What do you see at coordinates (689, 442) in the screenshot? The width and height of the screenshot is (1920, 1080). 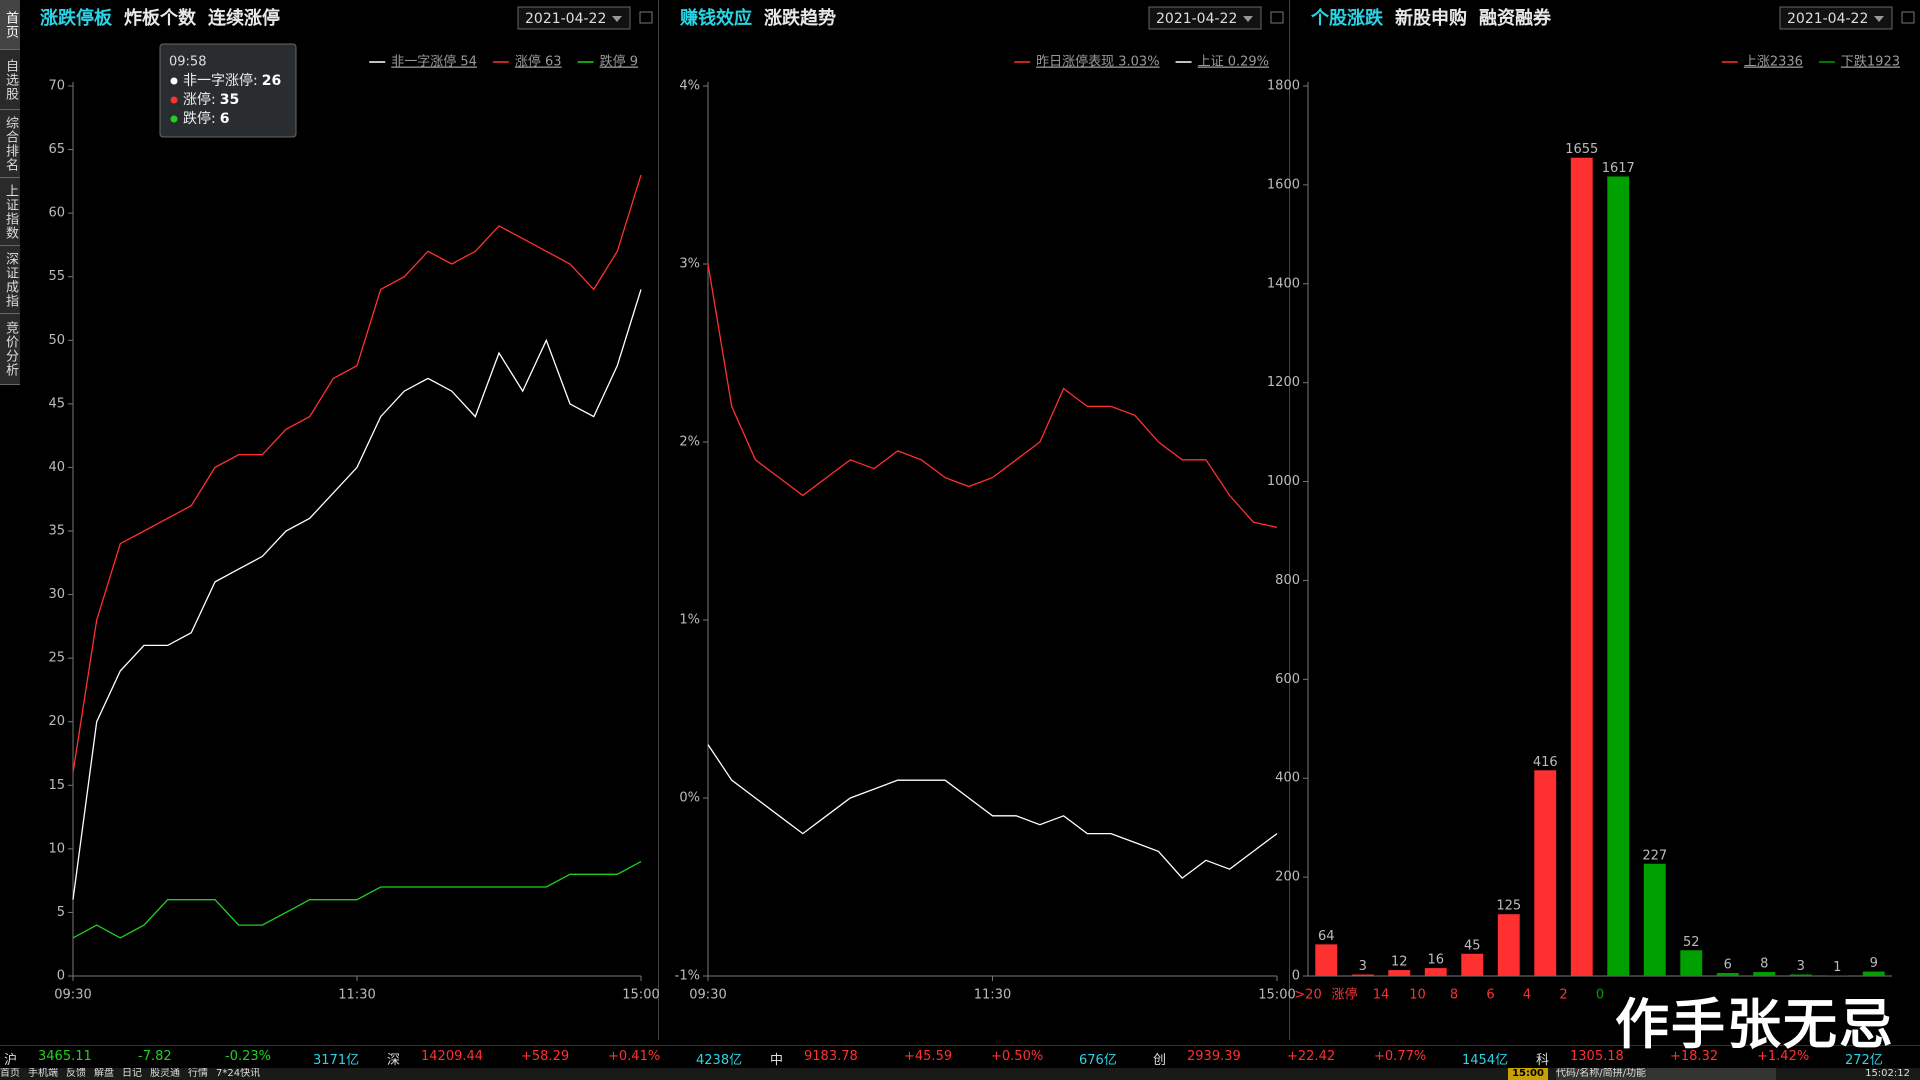 I see `y-tick-label: 2%` at bounding box center [689, 442].